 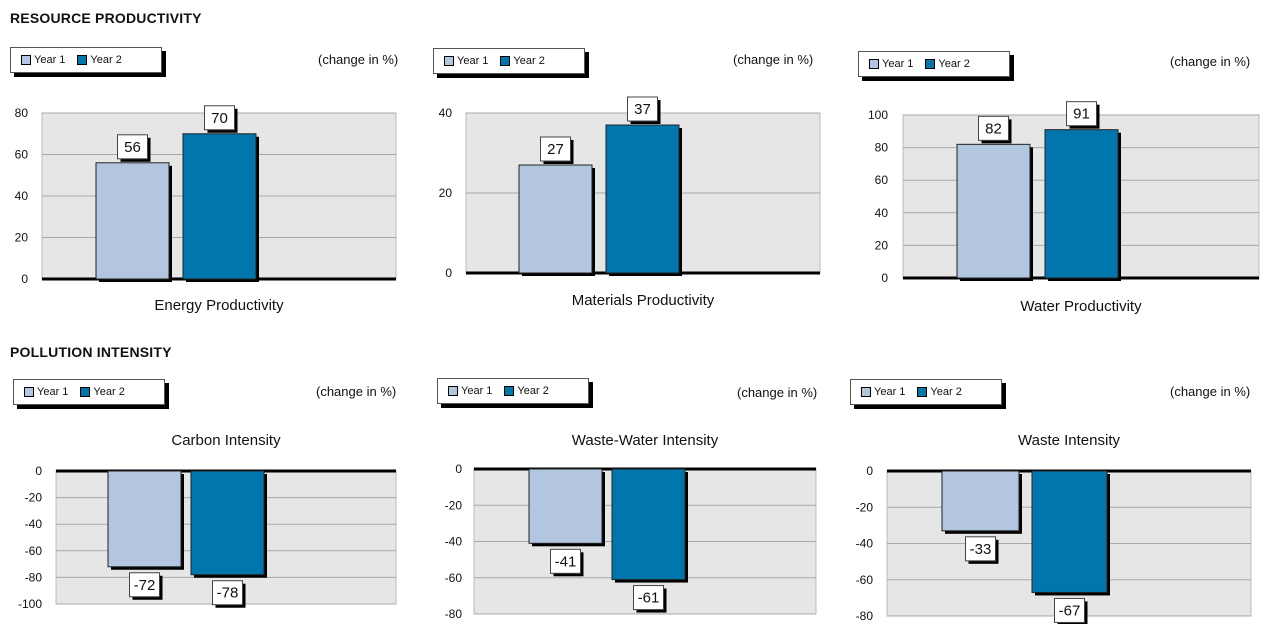 I want to click on y-tick-label: -40, so click(x=34, y=524).